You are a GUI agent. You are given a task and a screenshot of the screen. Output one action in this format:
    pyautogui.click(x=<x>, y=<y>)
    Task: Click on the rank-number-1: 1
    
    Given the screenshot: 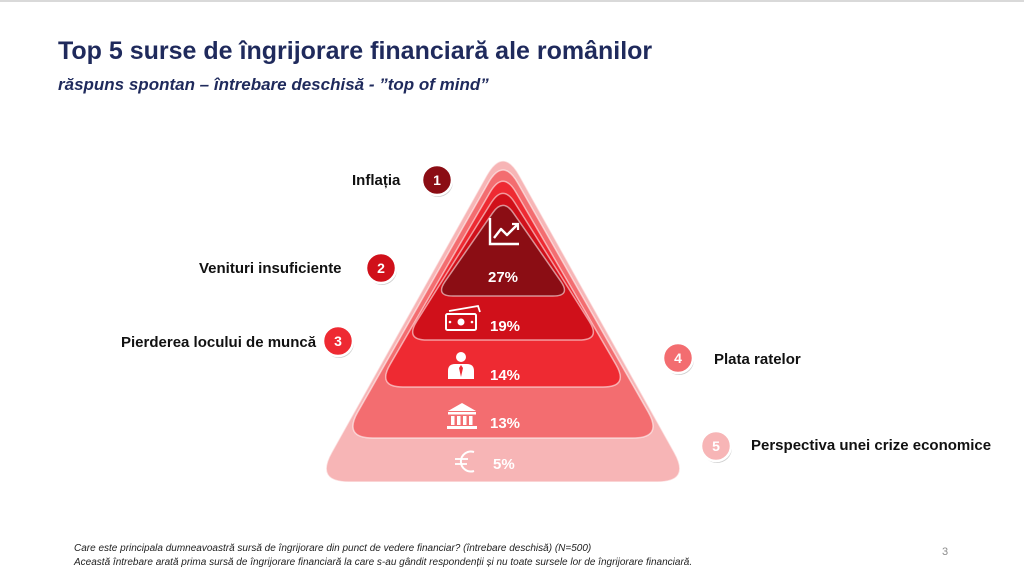 What is the action you would take?
    pyautogui.click(x=437, y=180)
    